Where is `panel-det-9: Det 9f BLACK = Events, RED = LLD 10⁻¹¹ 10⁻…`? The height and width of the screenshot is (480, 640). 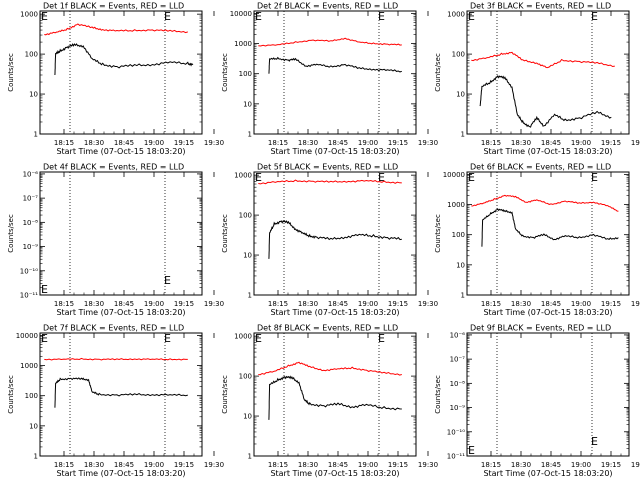
panel-det-9: Det 9f BLACK = Events, RED = LLD 10⁻¹¹ 10⁻… is located at coordinates (537, 401).